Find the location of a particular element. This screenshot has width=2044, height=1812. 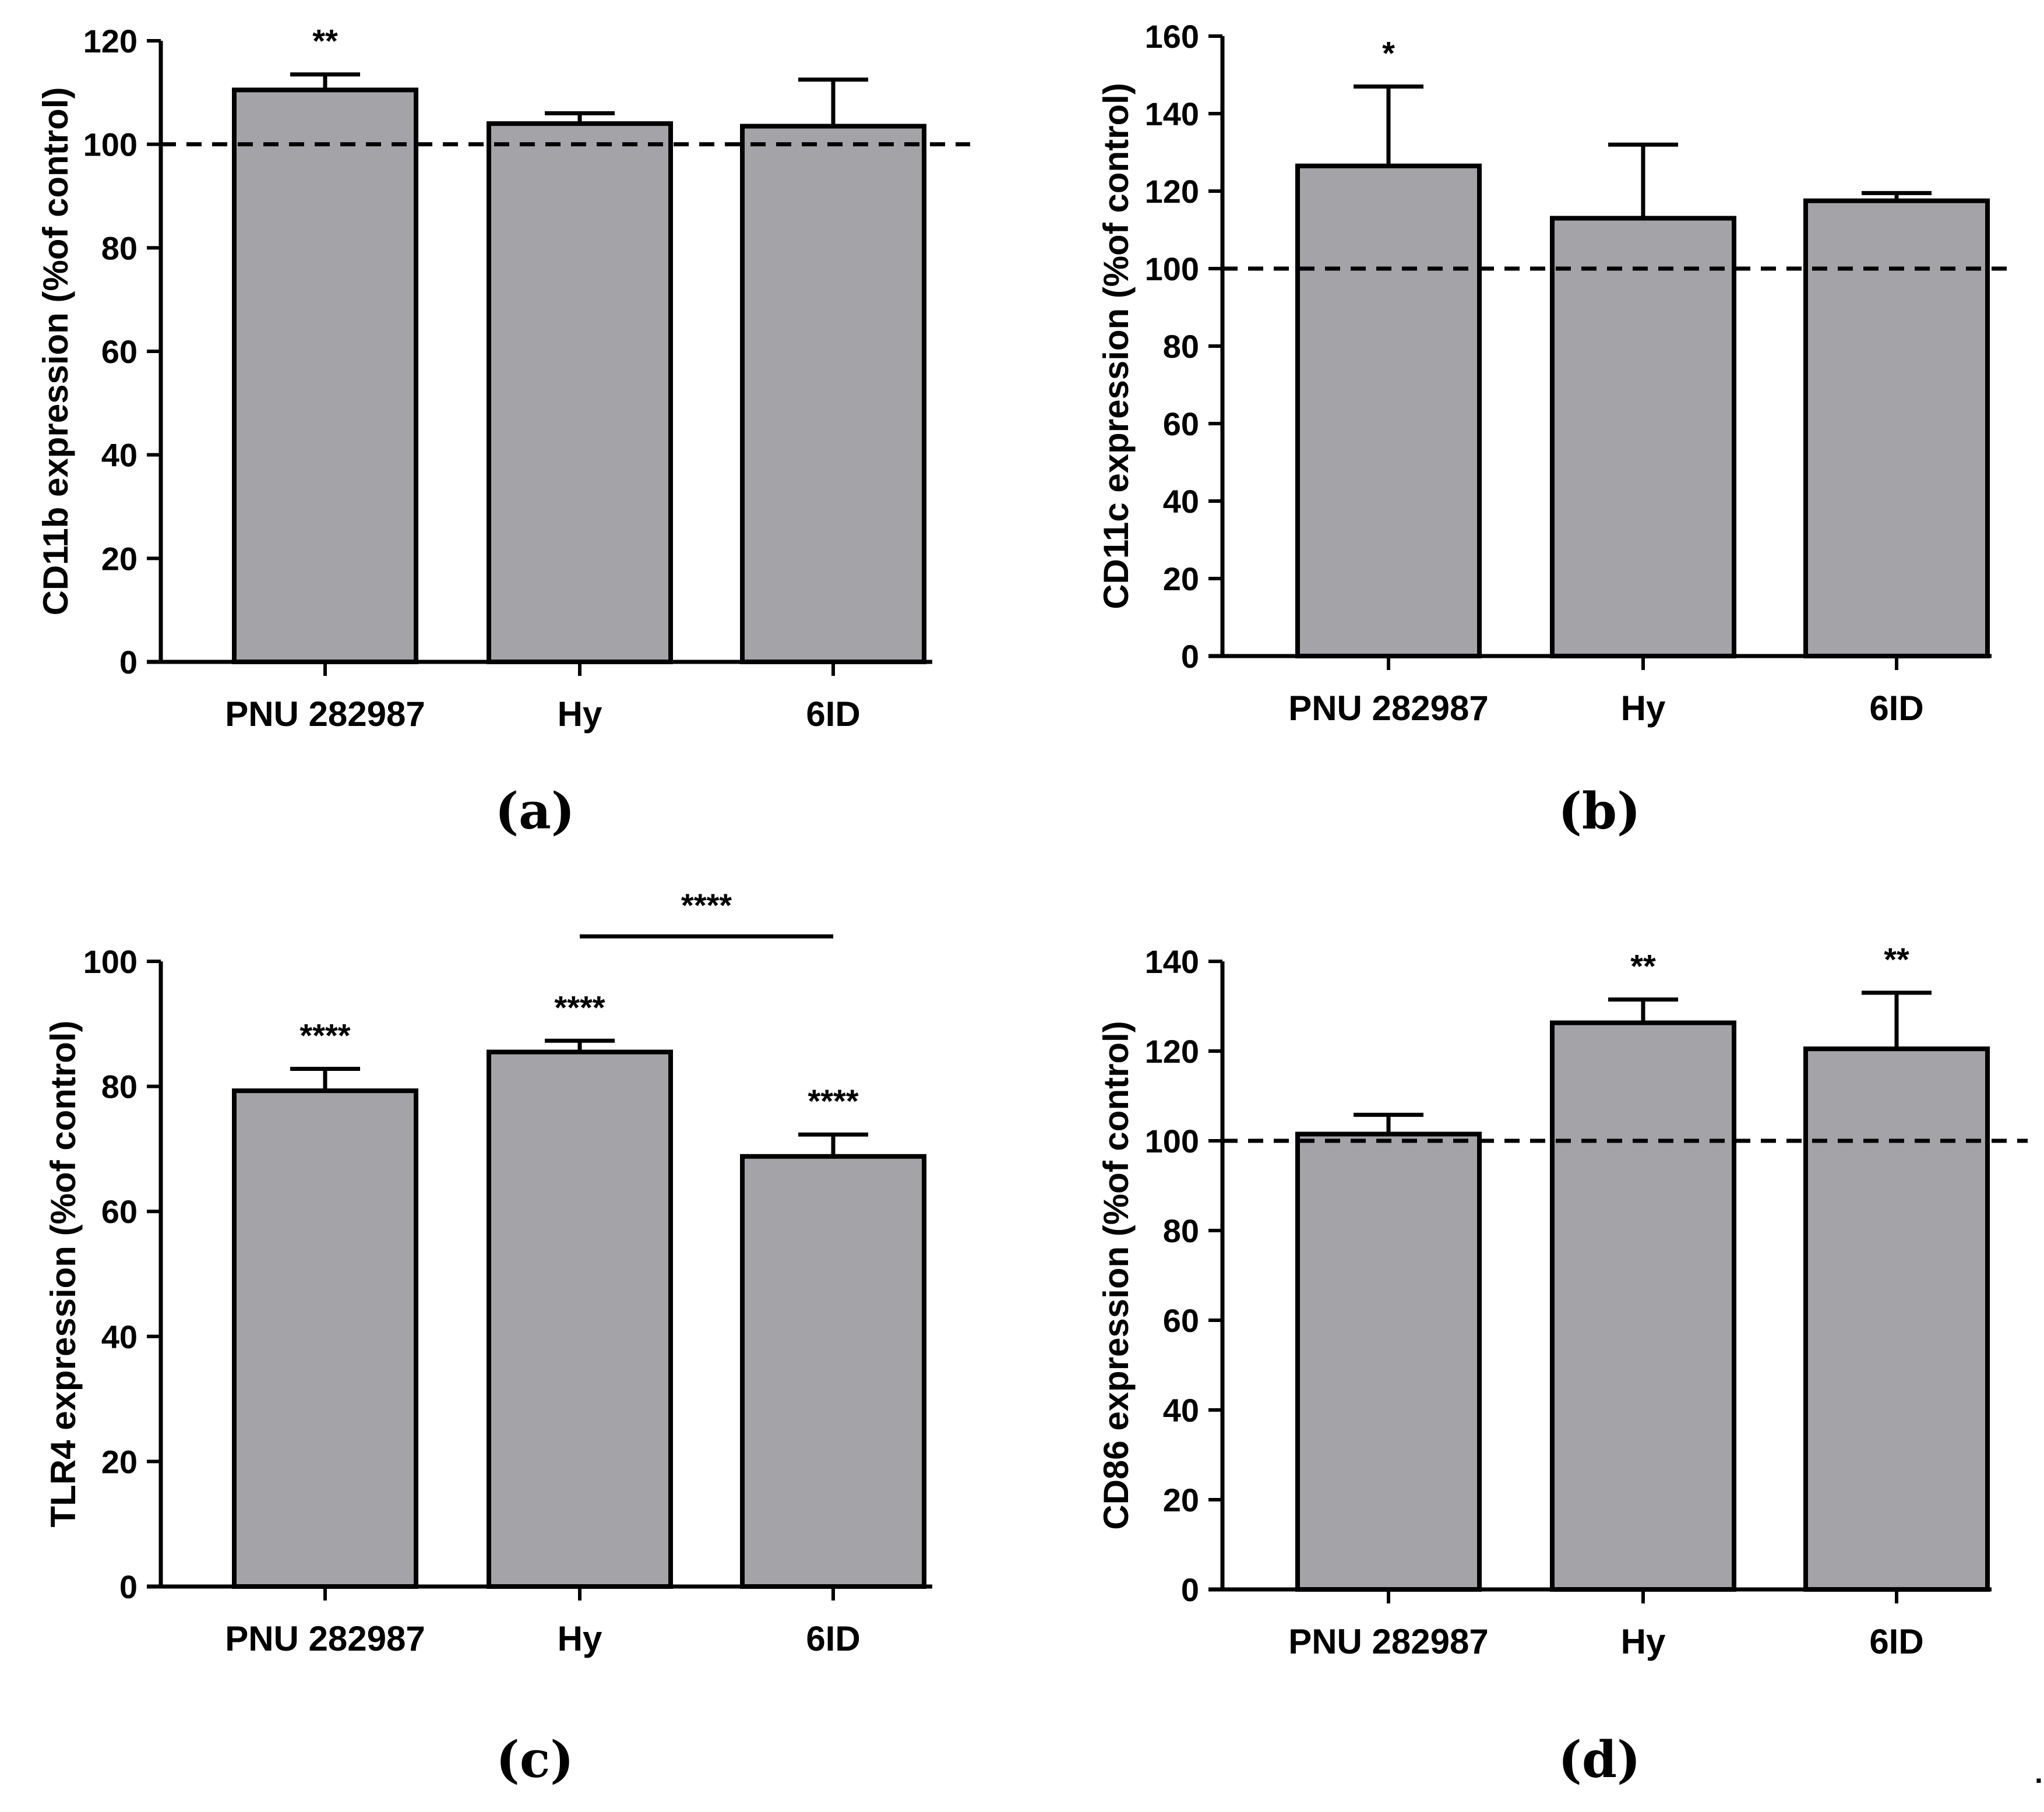

significance-label-0: * is located at coordinates (1388, 53).